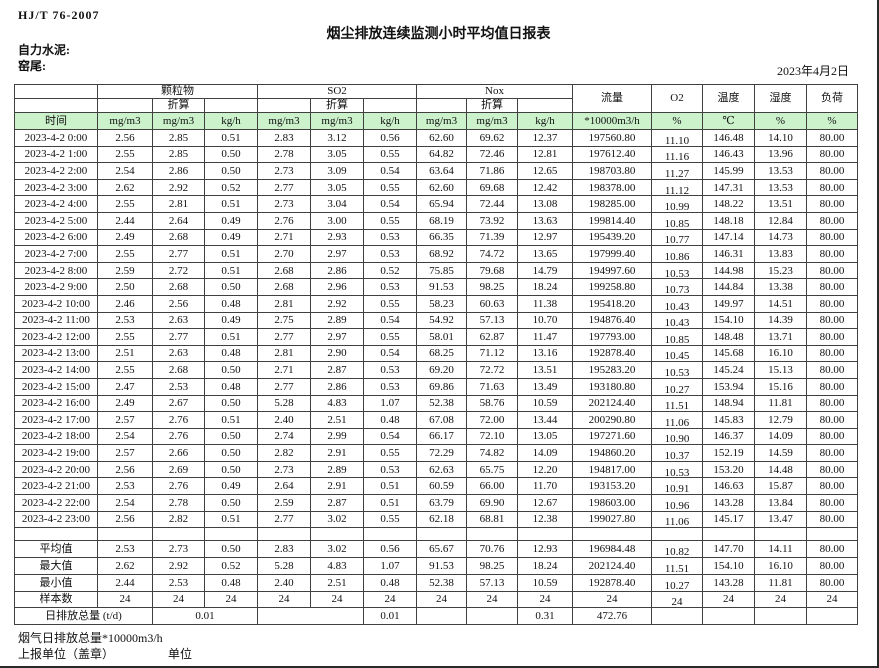  What do you see at coordinates (812, 71) in the screenshot?
I see `report-date: 2023年4月2日` at bounding box center [812, 71].